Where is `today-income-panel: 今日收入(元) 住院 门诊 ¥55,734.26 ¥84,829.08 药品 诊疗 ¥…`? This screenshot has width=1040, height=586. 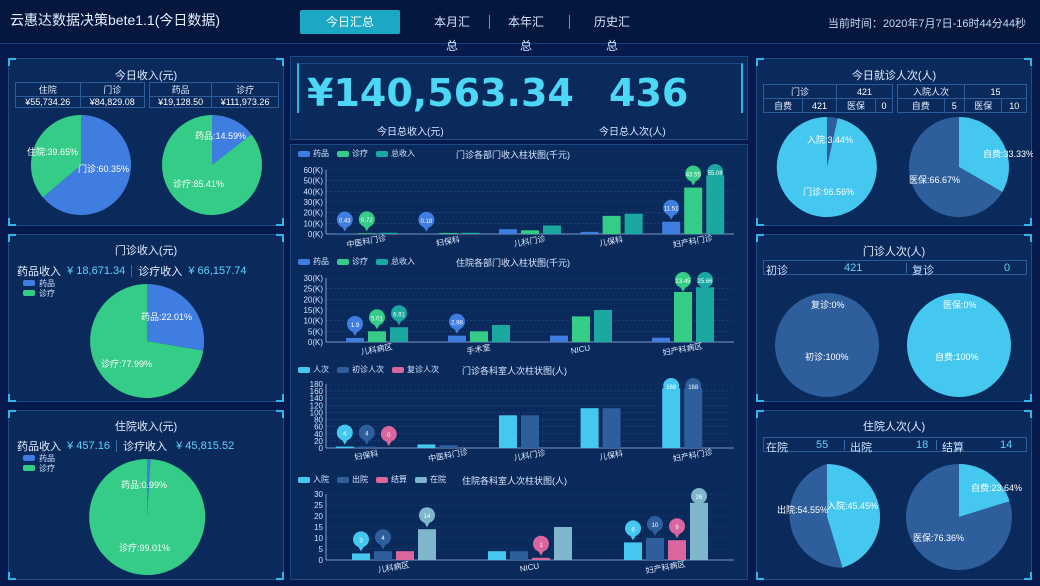 today-income-panel: 今日收入(元) 住院 门诊 ¥55,734.26 ¥84,829.08 药品 诊疗 ¥… is located at coordinates (146, 142).